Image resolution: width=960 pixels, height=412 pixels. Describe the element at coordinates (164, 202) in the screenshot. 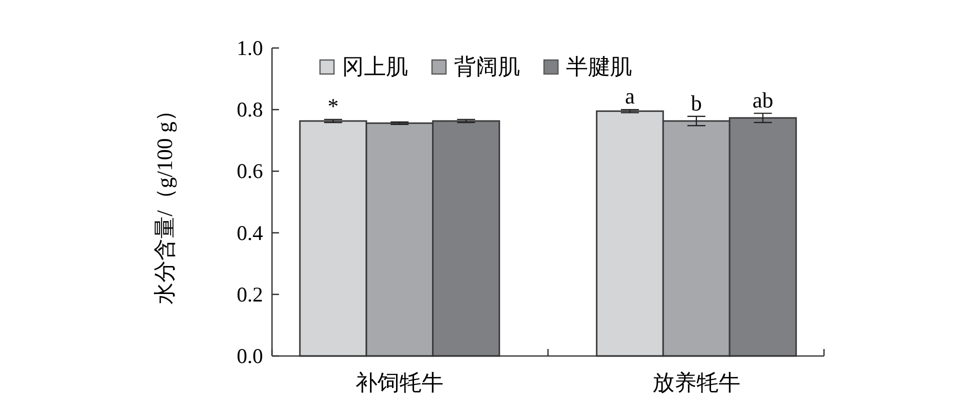

I see `y-axis-title: 水分含量/（g/100 g）` at that location.